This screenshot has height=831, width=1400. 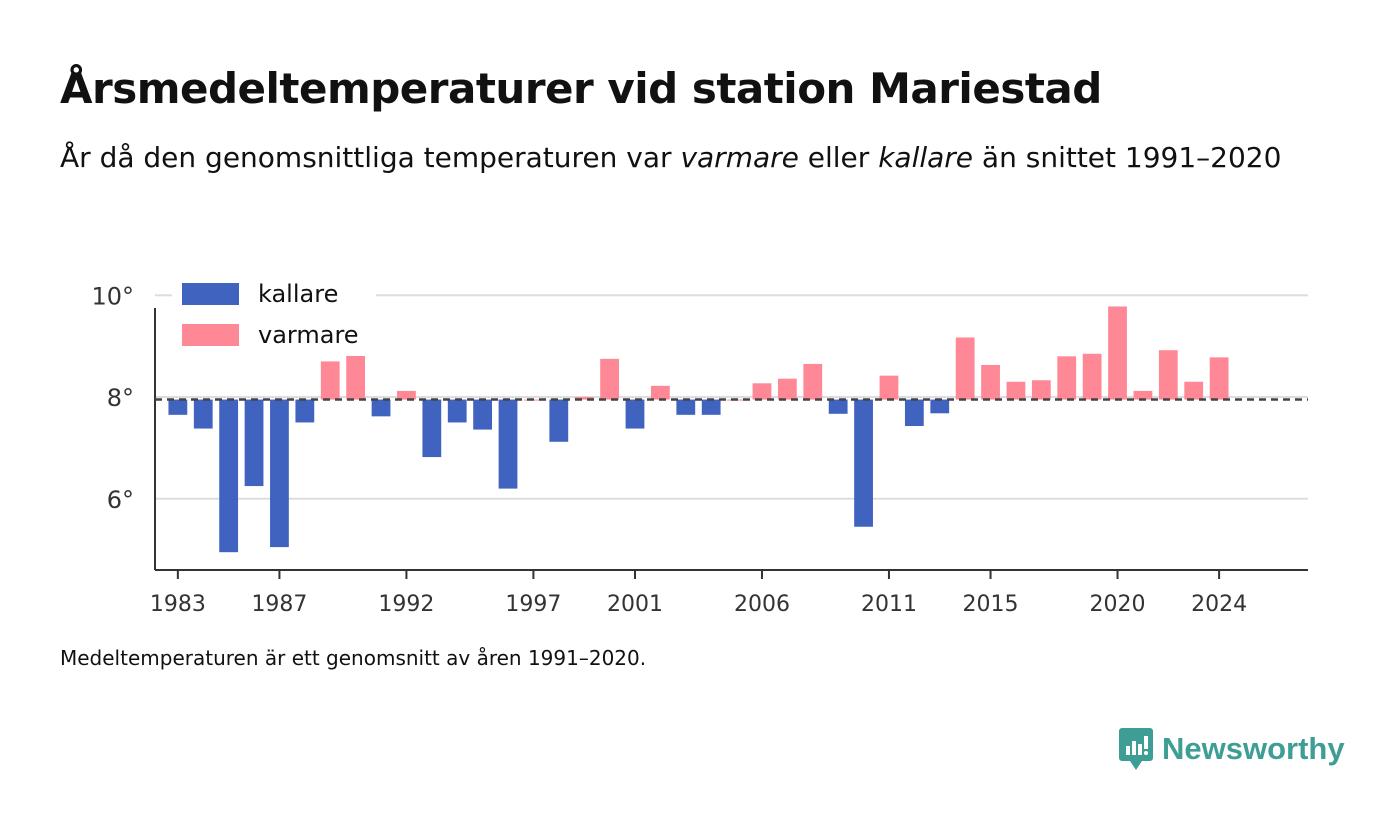 I want to click on x-tick-label: 2020, so click(x=1118, y=604).